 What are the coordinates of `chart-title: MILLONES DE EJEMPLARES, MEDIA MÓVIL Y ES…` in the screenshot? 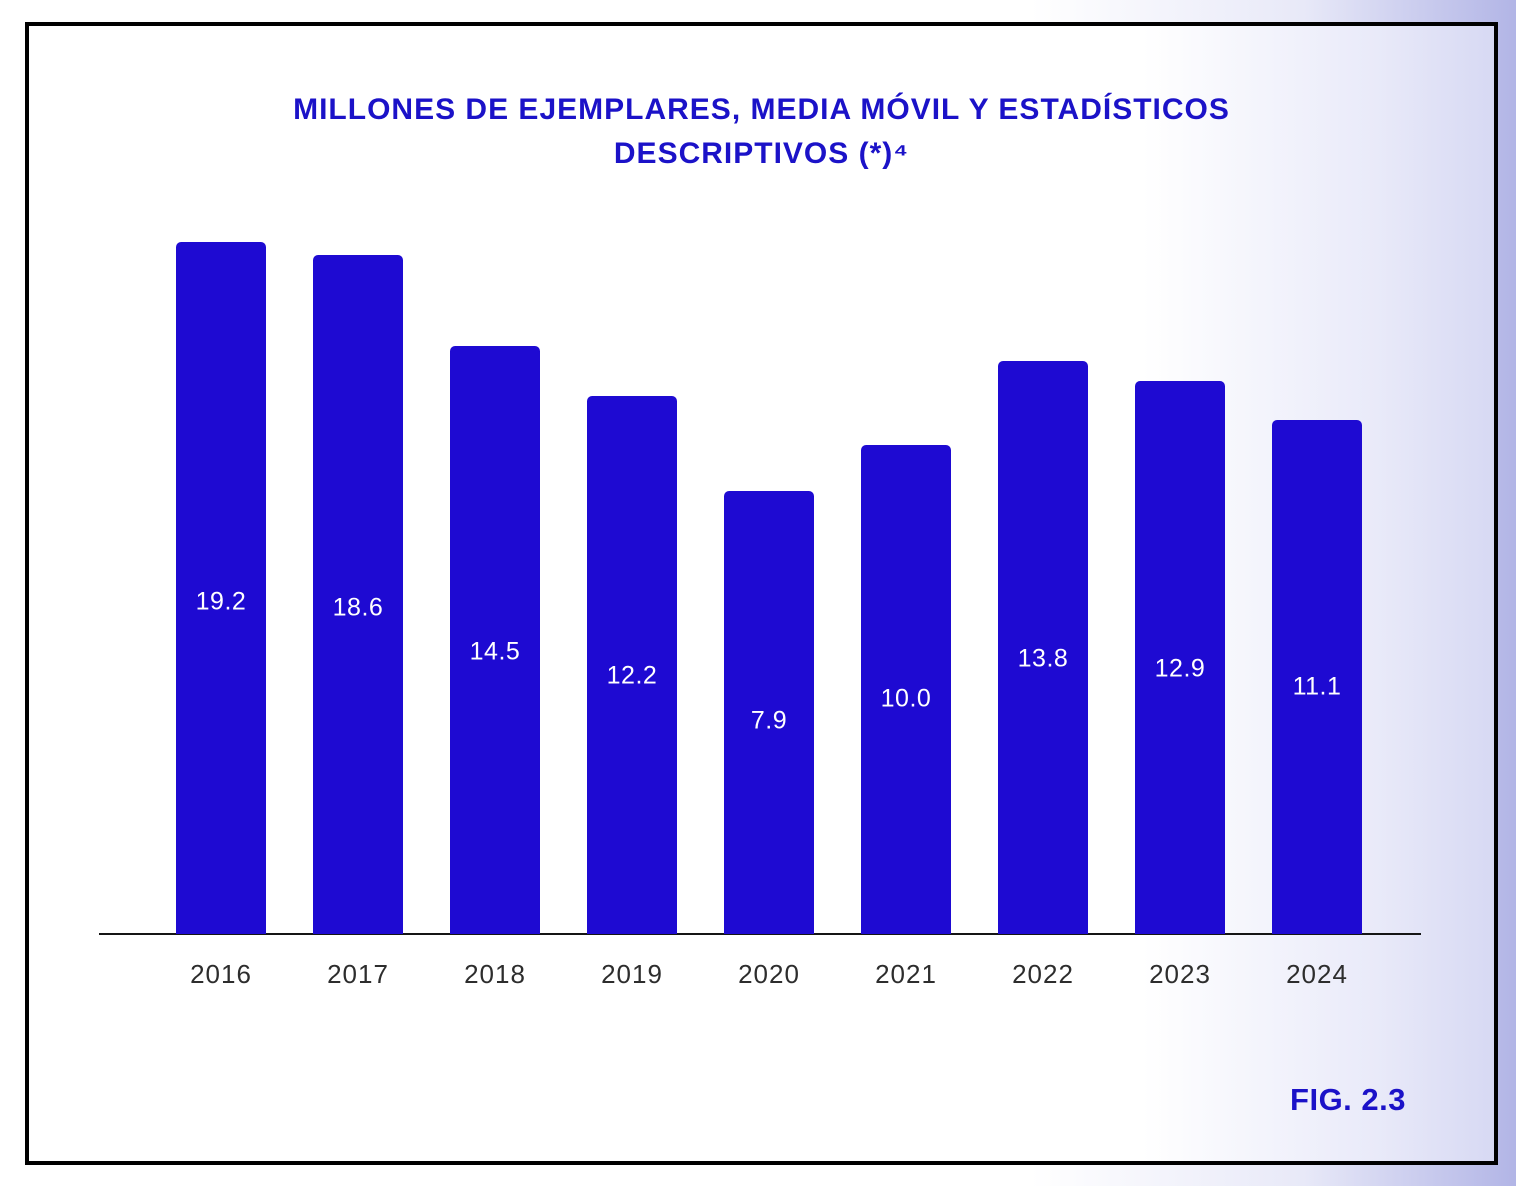 It's located at (761, 132).